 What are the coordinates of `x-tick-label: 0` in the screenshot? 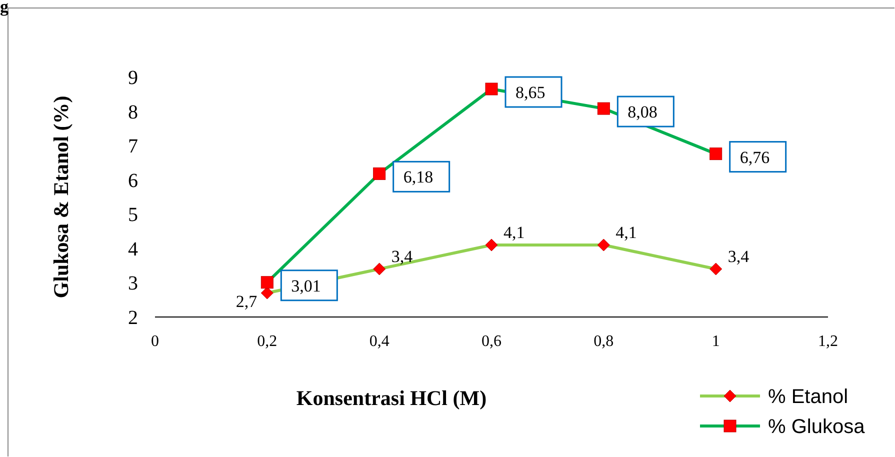 It's located at (155, 341).